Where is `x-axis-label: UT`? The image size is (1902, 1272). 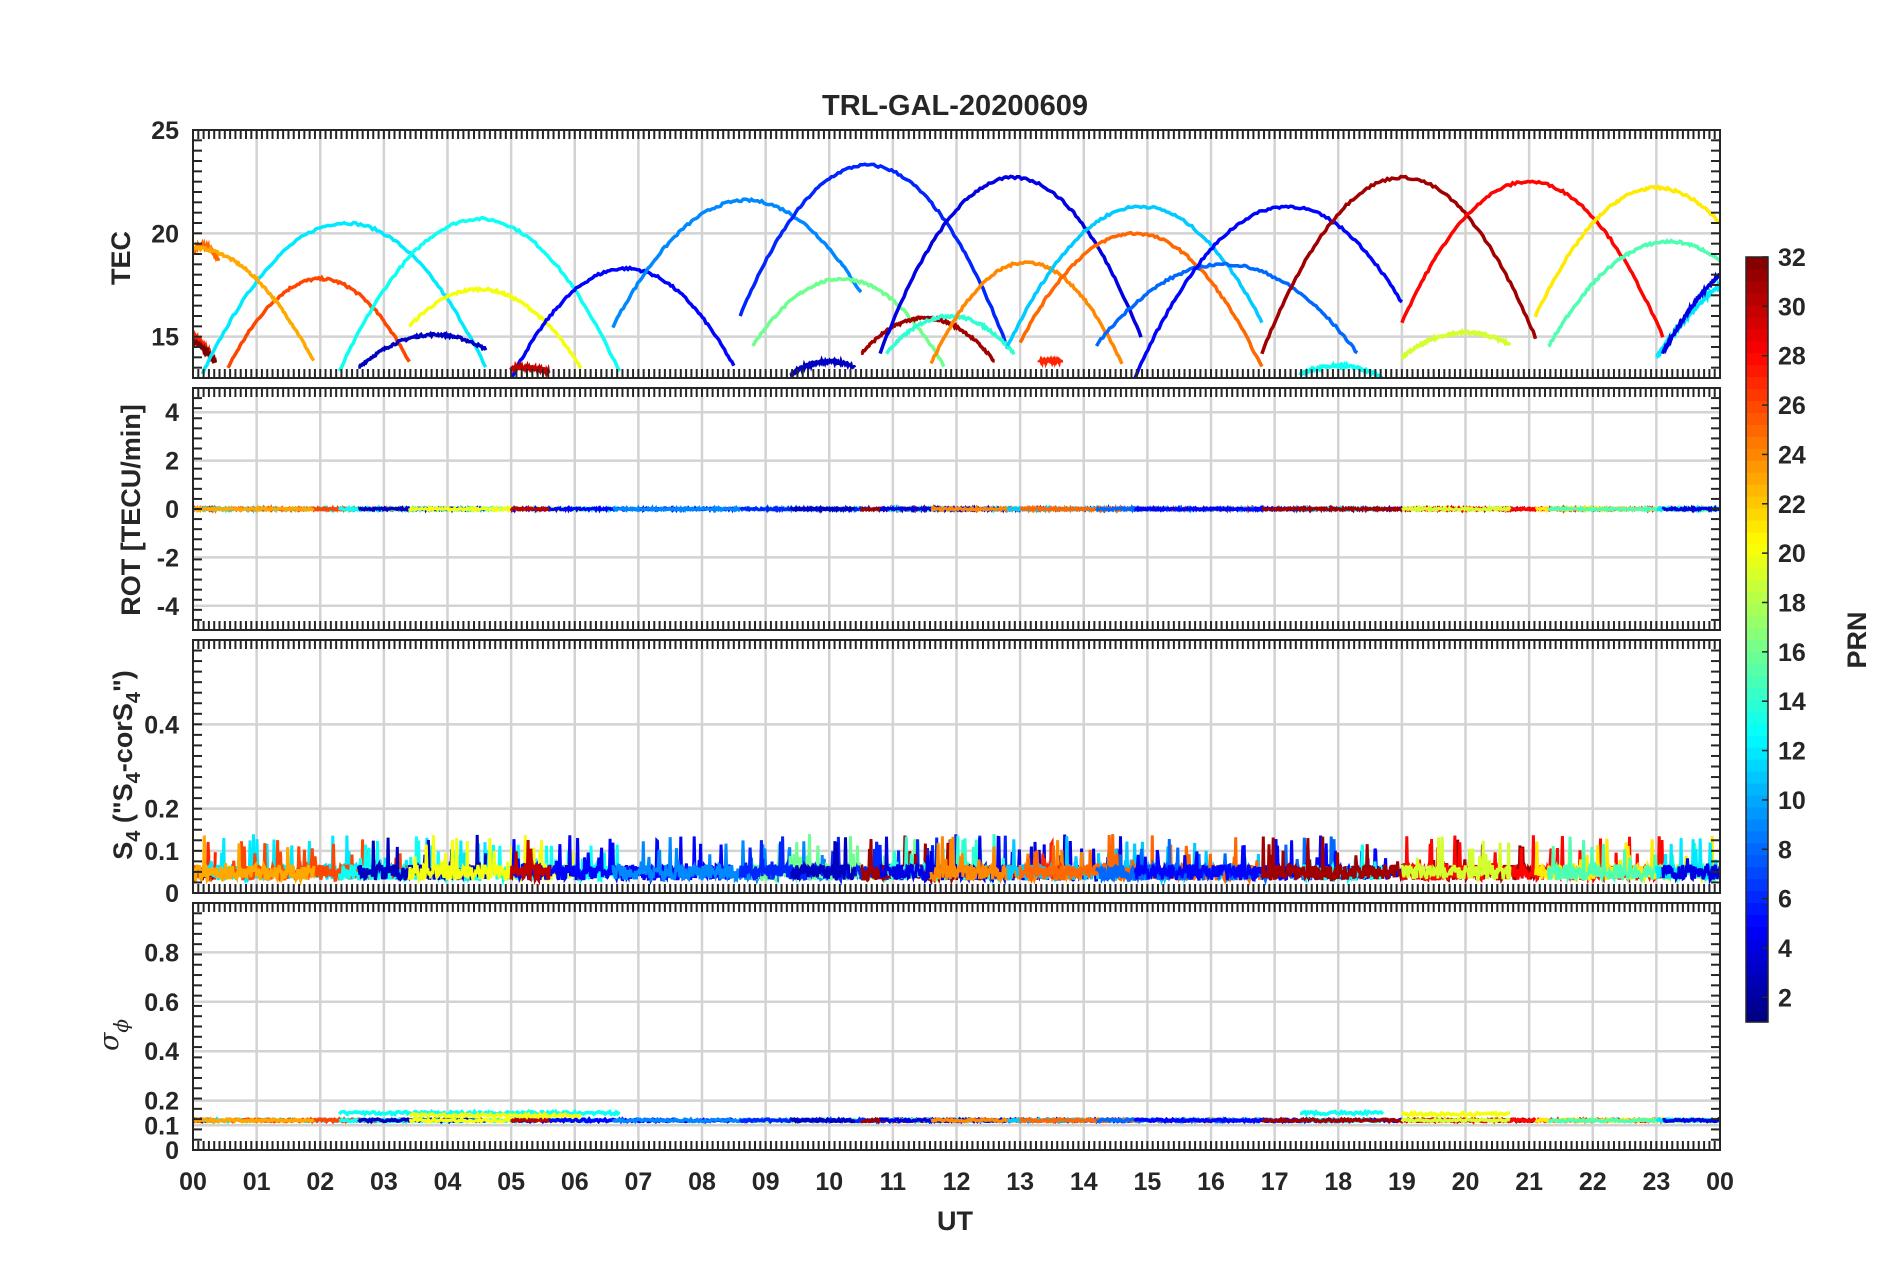
x-axis-label: UT is located at coordinates (955, 1221).